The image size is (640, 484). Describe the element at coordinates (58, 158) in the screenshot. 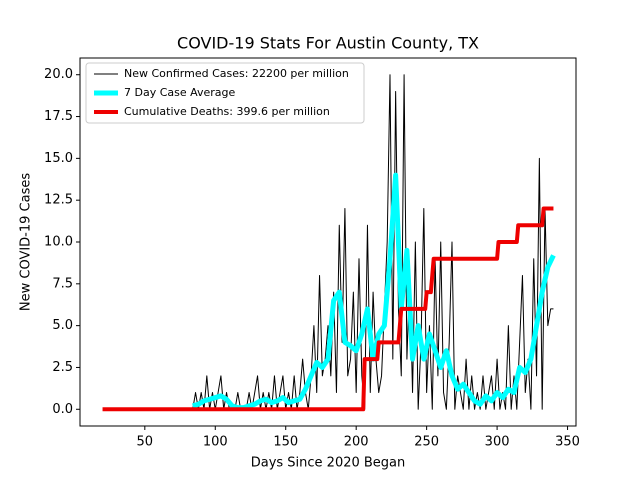

I see `y-tick-label: 15.0` at that location.